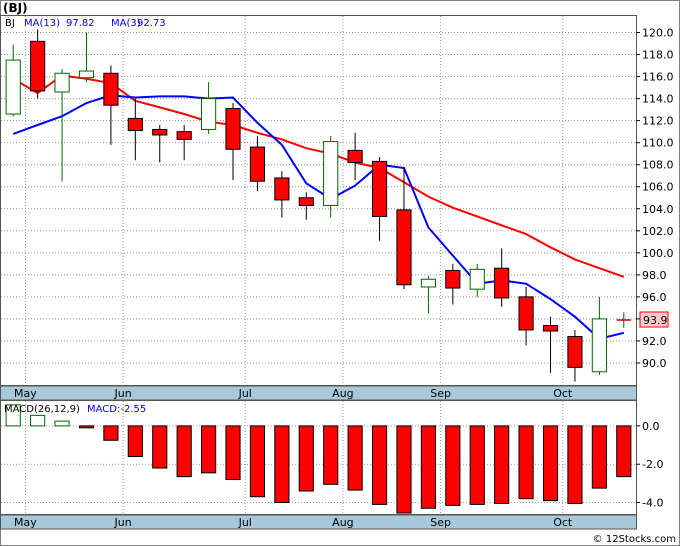 The height and width of the screenshot is (546, 680). What do you see at coordinates (652, 503) in the screenshot?
I see `macd-tick-label: -4.0` at bounding box center [652, 503].